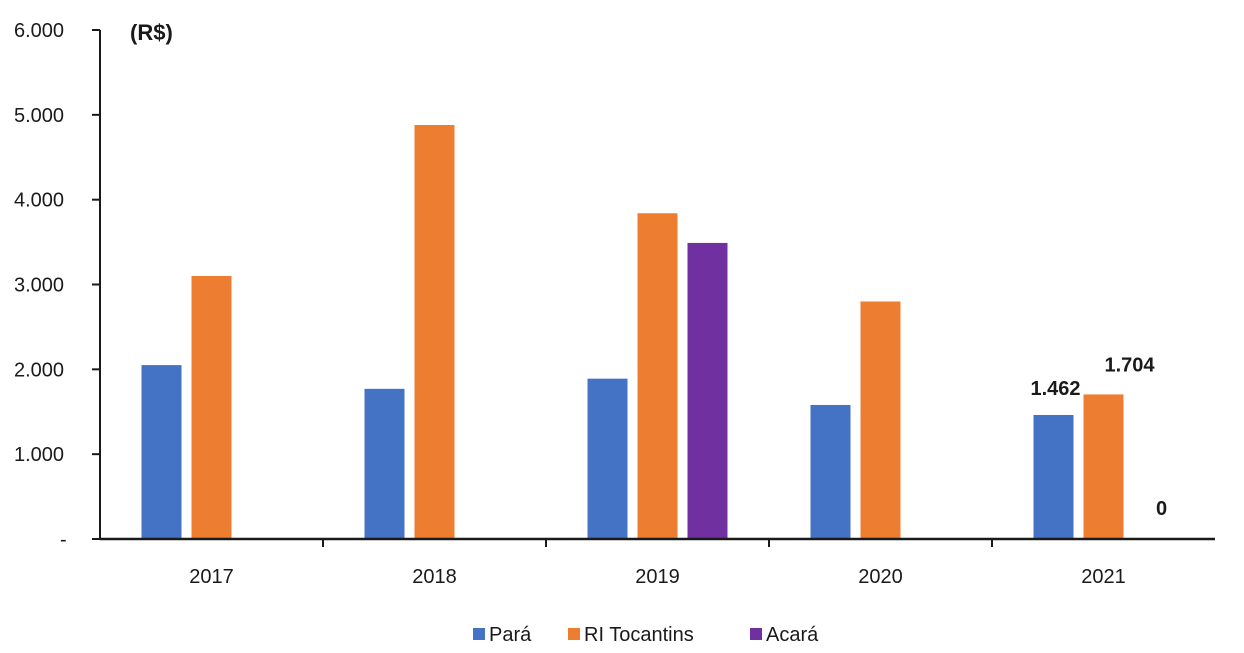 The image size is (1244, 653). I want to click on bar-ri-tocantins-2018, so click(434, 332).